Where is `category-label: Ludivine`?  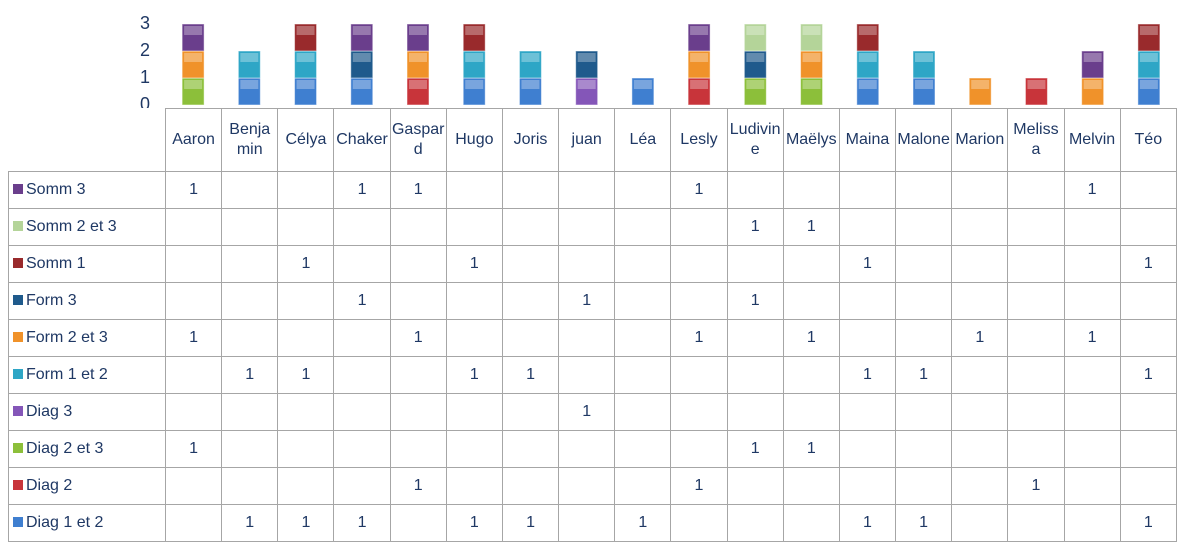
category-label: Ludivine is located at coordinates (755, 140).